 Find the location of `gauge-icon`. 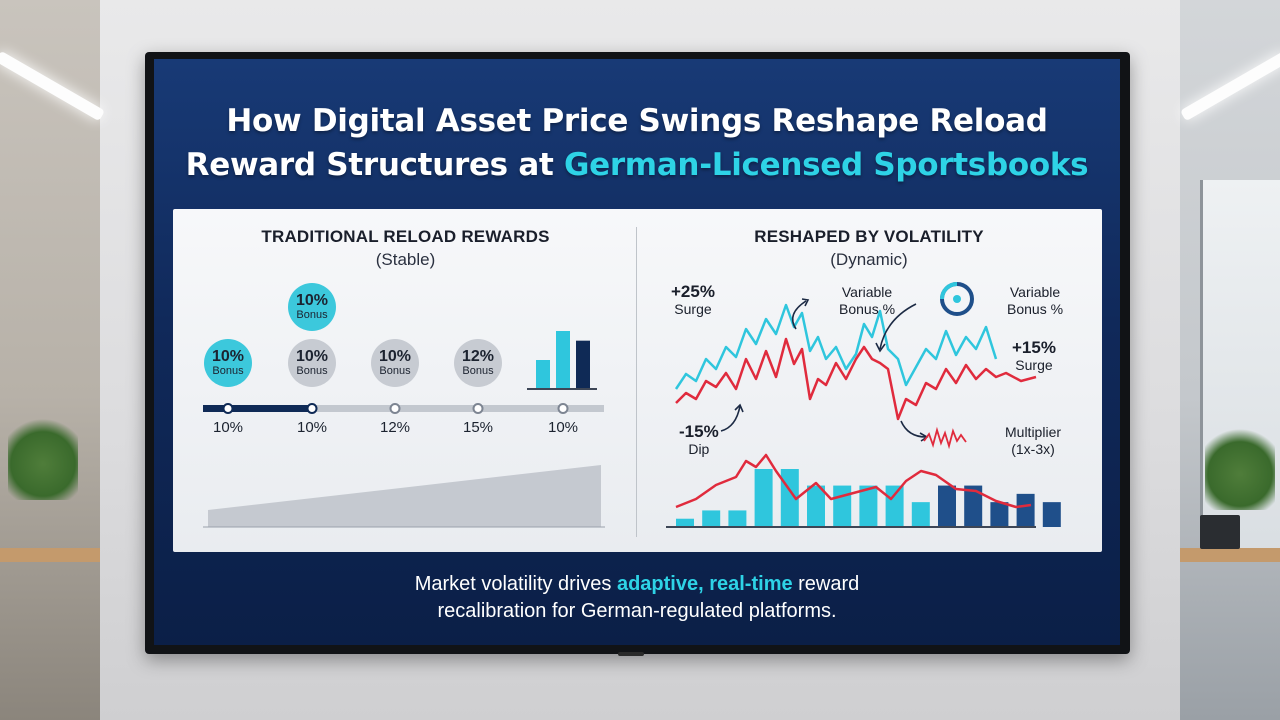

gauge-icon is located at coordinates (957, 299).